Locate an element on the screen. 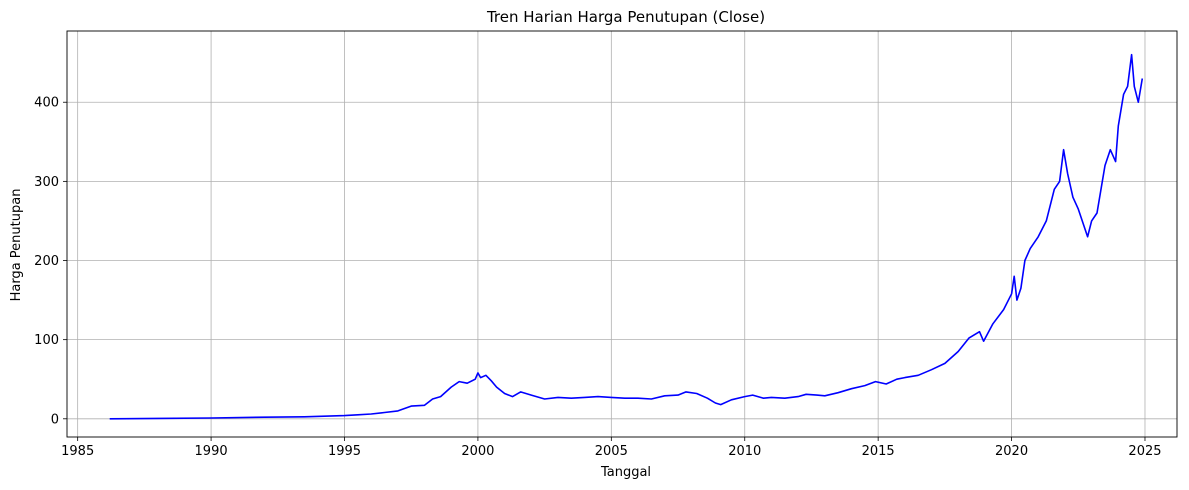  x-tick-label: 2005 is located at coordinates (611, 451).